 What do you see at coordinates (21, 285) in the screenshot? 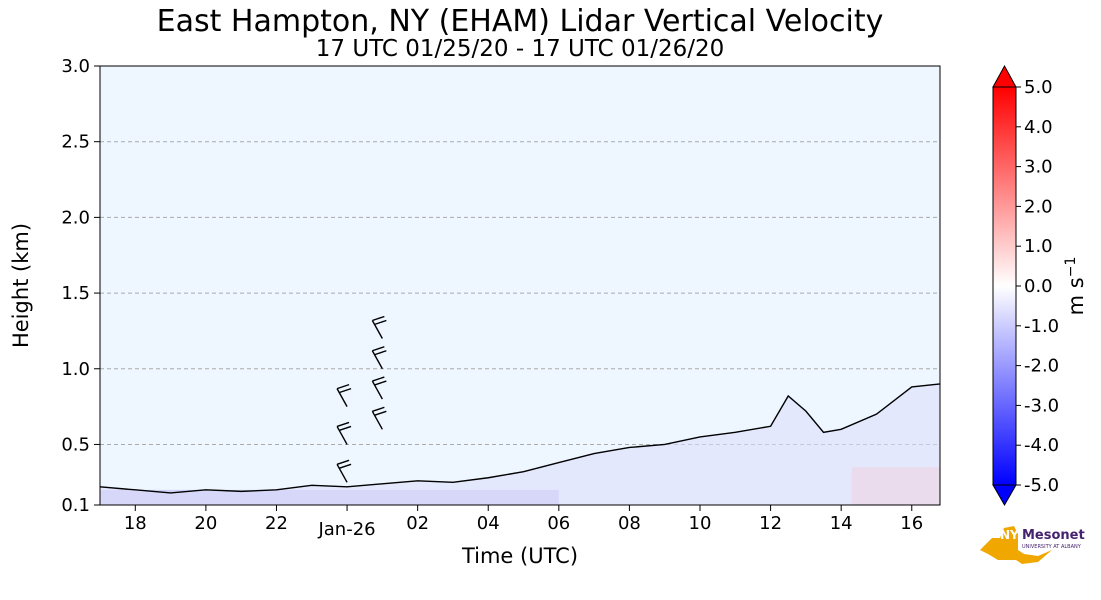
I see `y-axis-label: Height (km)` at bounding box center [21, 285].